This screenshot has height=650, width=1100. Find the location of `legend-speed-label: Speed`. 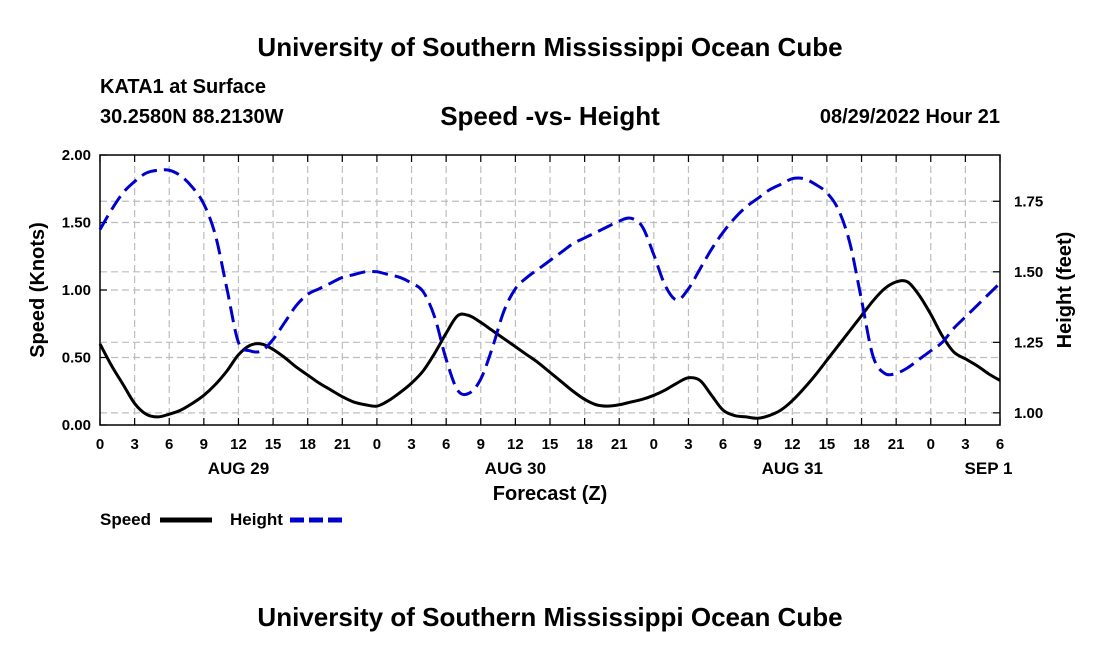

legend-speed-label: Speed is located at coordinates (125, 519).